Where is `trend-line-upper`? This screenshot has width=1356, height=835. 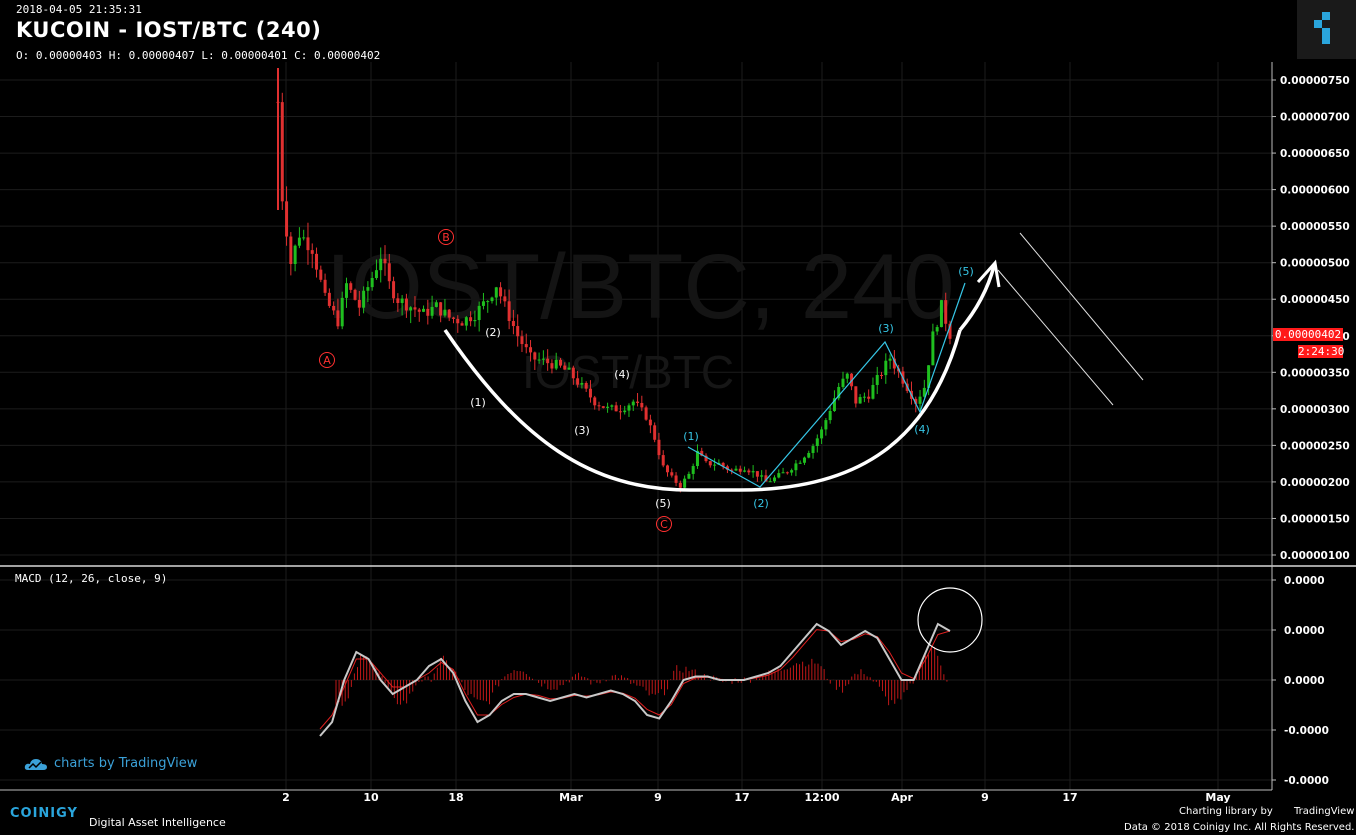 trend-line-upper is located at coordinates (1081, 306).